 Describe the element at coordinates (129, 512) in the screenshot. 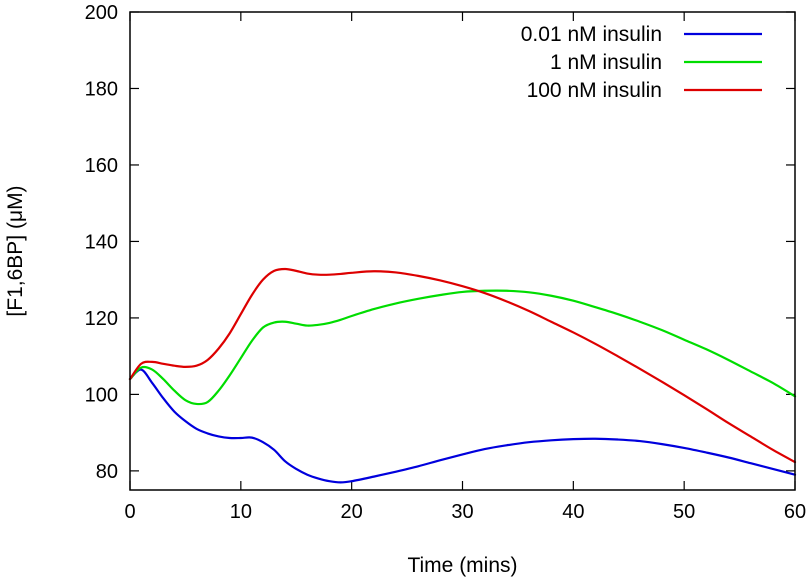

I see `x-tick-label: 0` at that location.